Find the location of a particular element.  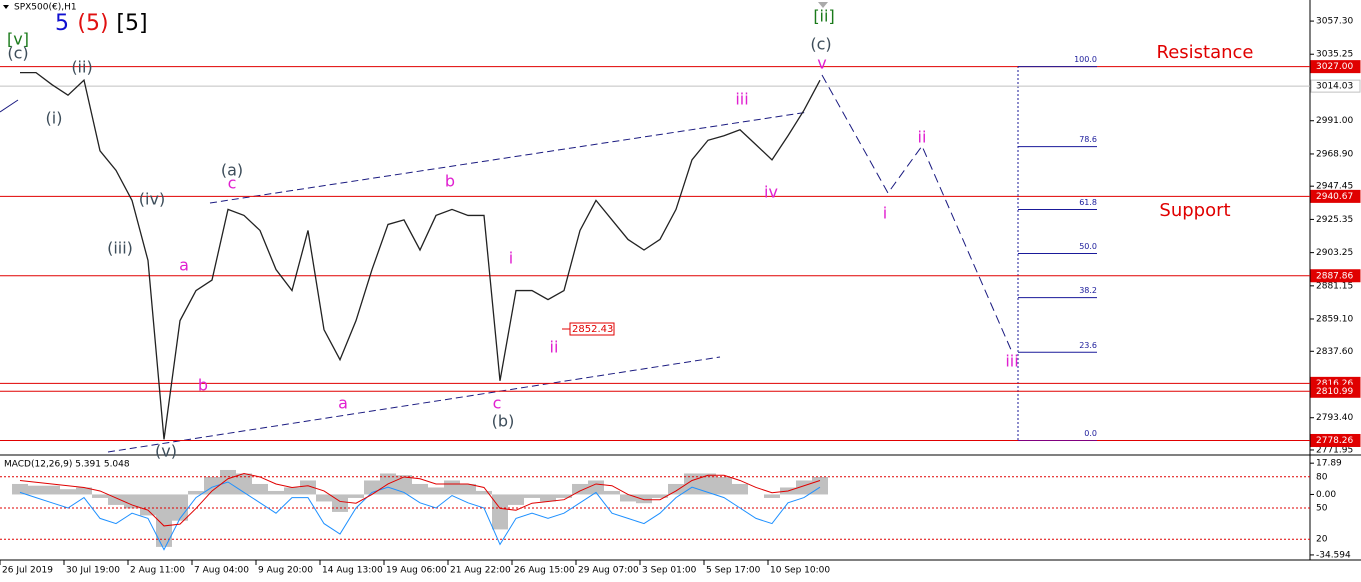

wave-label: (iv) is located at coordinates (152, 199).